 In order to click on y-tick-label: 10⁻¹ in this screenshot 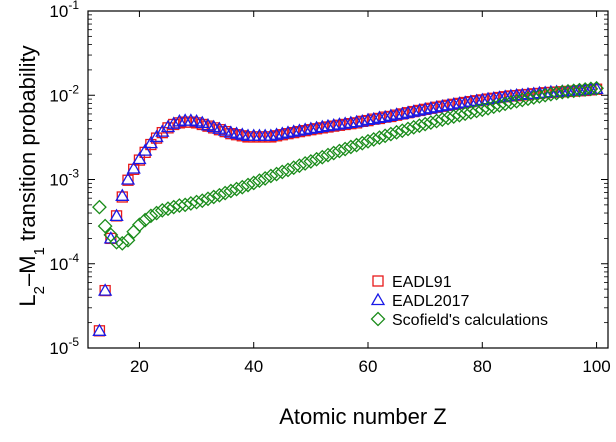, I will do `click(64, 10)`.